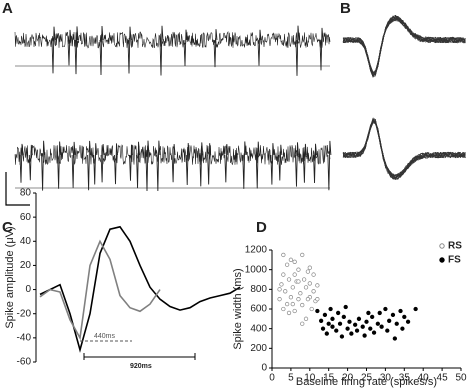  I want to click on y-tick-label: -60, so click(24, 362).